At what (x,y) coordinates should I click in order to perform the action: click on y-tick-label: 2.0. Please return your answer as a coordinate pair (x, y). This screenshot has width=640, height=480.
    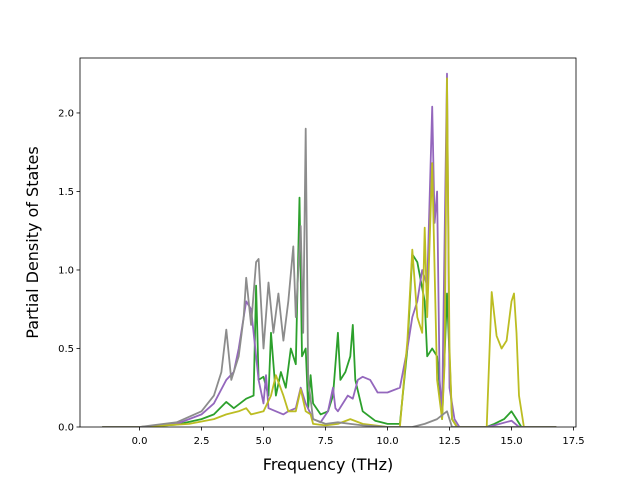
    Looking at the image, I should click on (66, 113).